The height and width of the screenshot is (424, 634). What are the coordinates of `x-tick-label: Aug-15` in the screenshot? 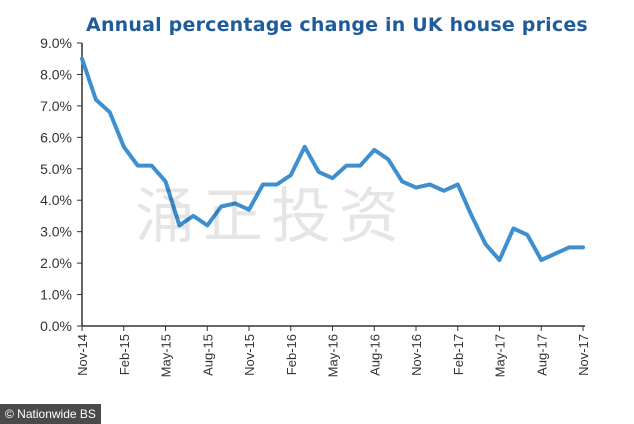 It's located at (207, 355).